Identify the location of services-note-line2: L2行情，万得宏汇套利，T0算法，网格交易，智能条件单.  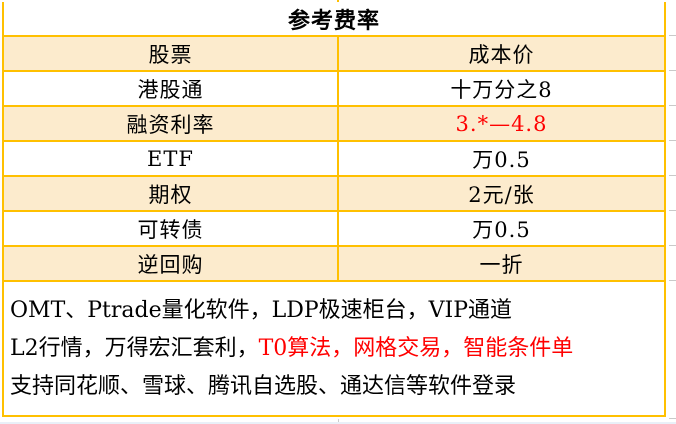
(335, 349).